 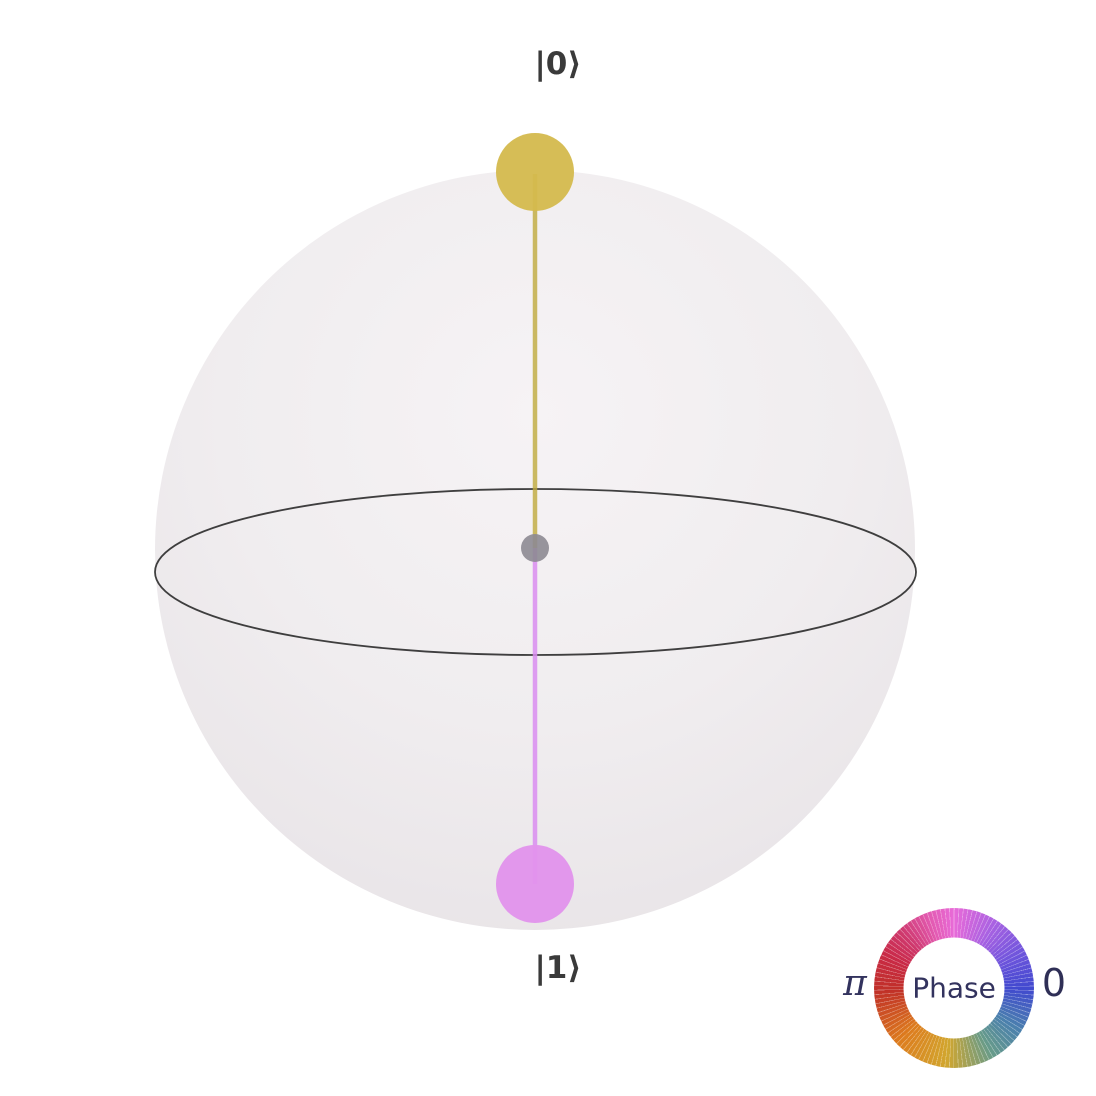 I want to click on phase-legend-title: Phase, so click(x=954, y=988).